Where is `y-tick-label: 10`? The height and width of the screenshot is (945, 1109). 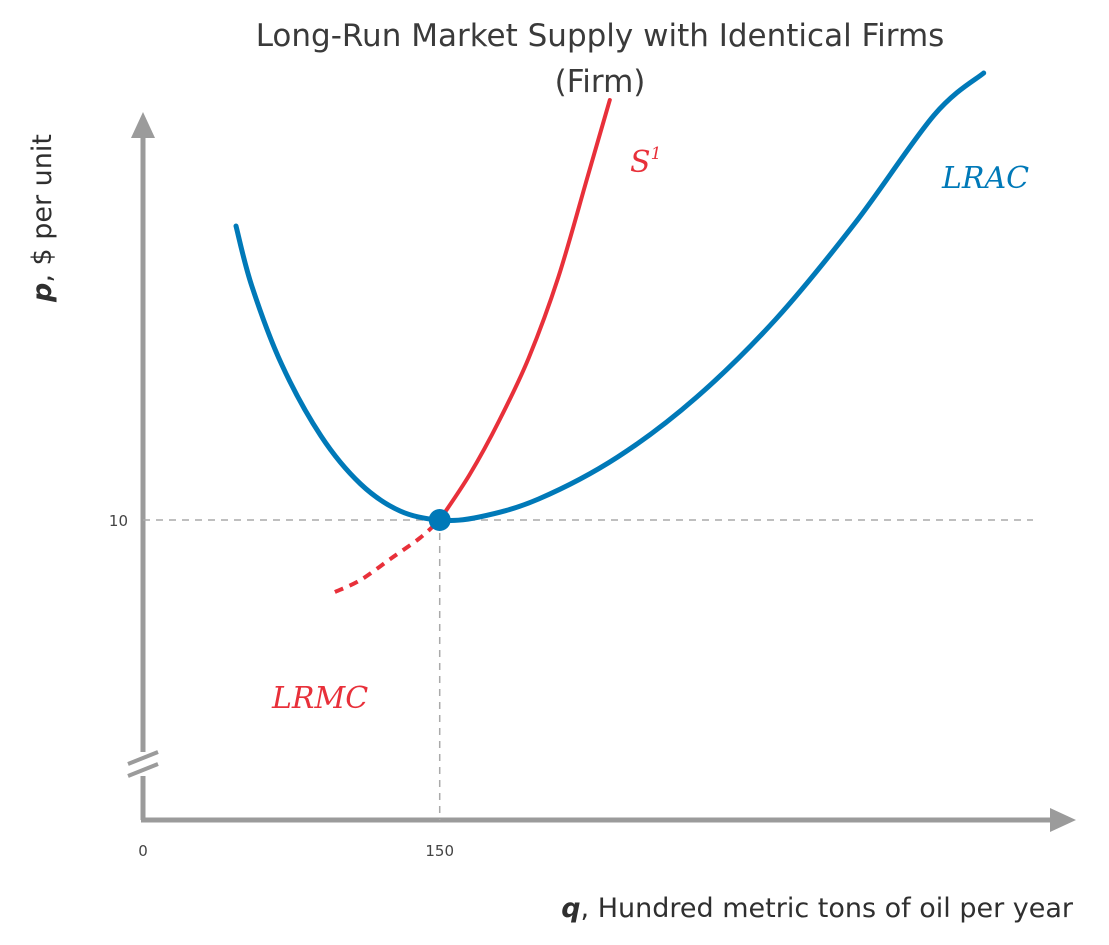
y-tick-label: 10 is located at coordinates (118, 521).